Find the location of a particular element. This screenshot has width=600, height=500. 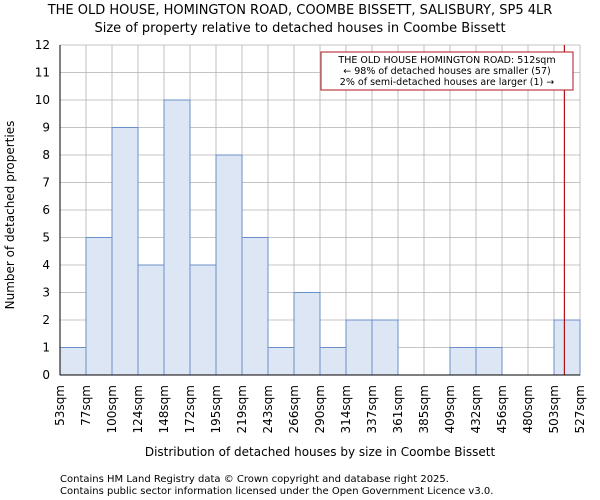

x-tick-label: 77sqm is located at coordinates (86, 405).